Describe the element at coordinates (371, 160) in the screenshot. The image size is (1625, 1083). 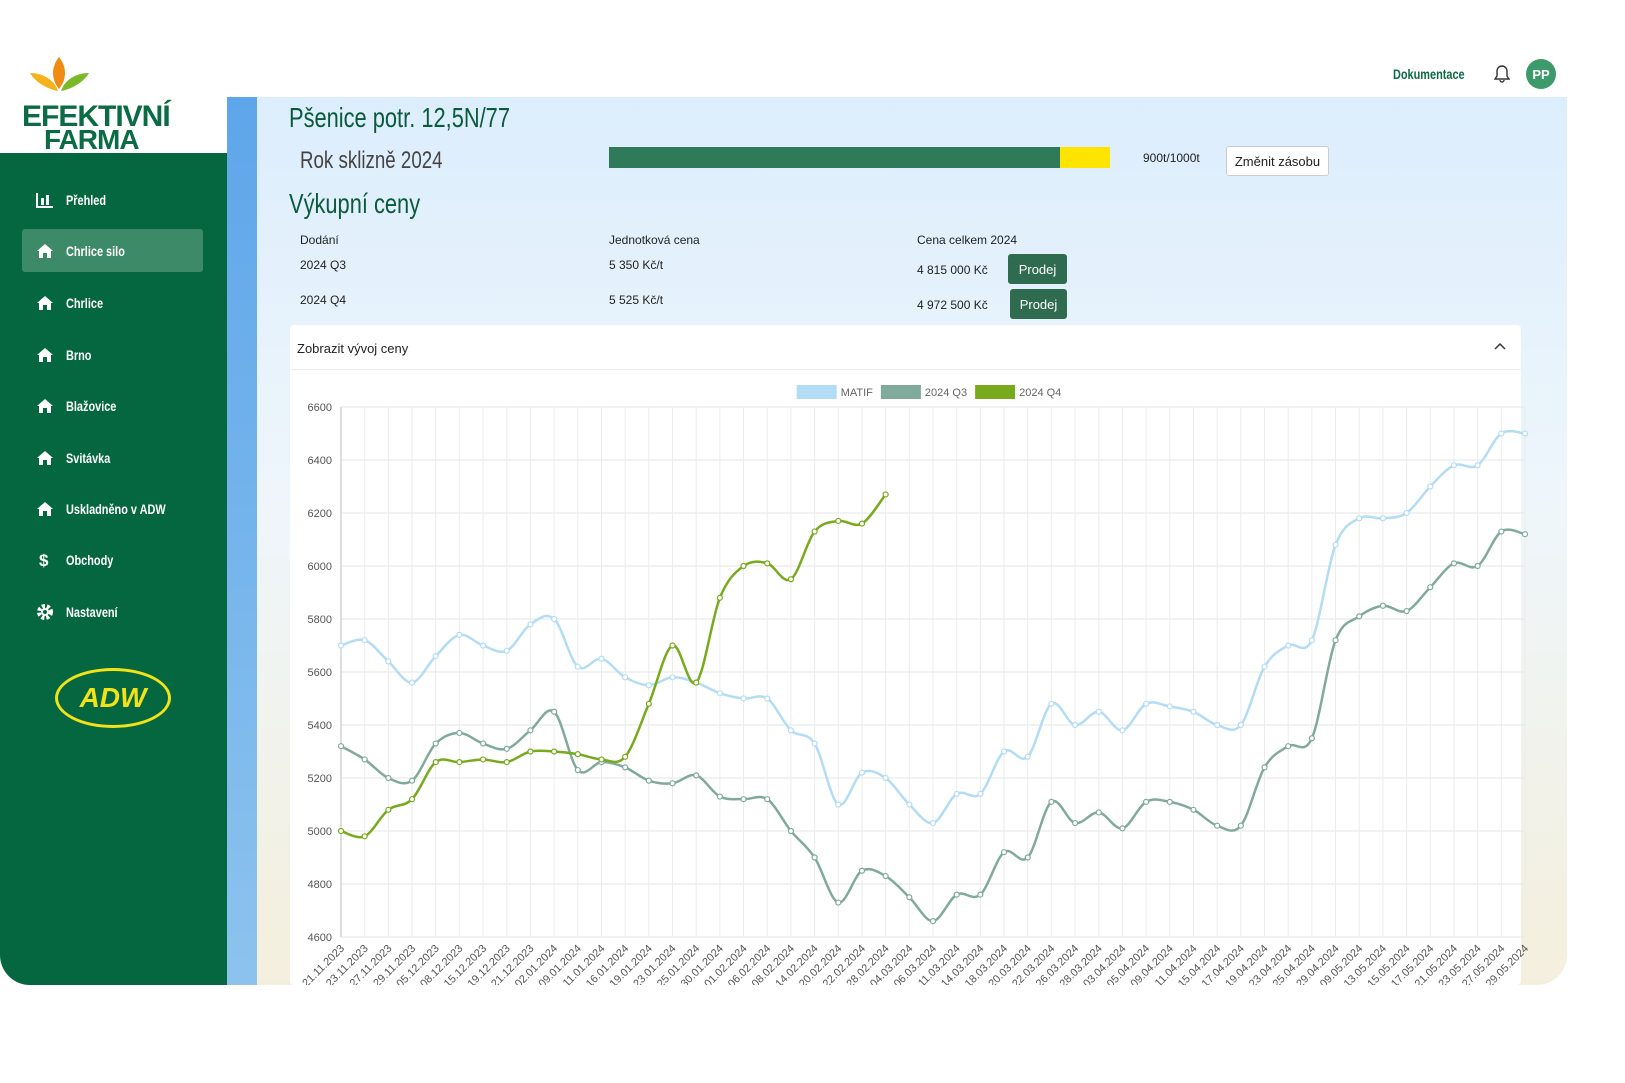
I see `harvest-year: Rok sklizně 2024` at that location.